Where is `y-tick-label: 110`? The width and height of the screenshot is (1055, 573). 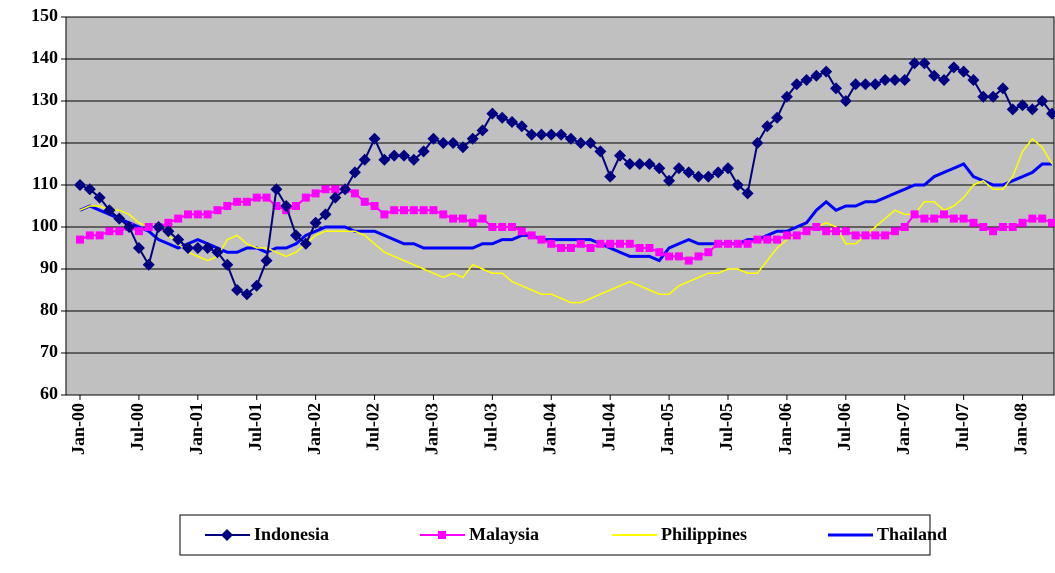
y-tick-label: 110 is located at coordinates (45, 183).